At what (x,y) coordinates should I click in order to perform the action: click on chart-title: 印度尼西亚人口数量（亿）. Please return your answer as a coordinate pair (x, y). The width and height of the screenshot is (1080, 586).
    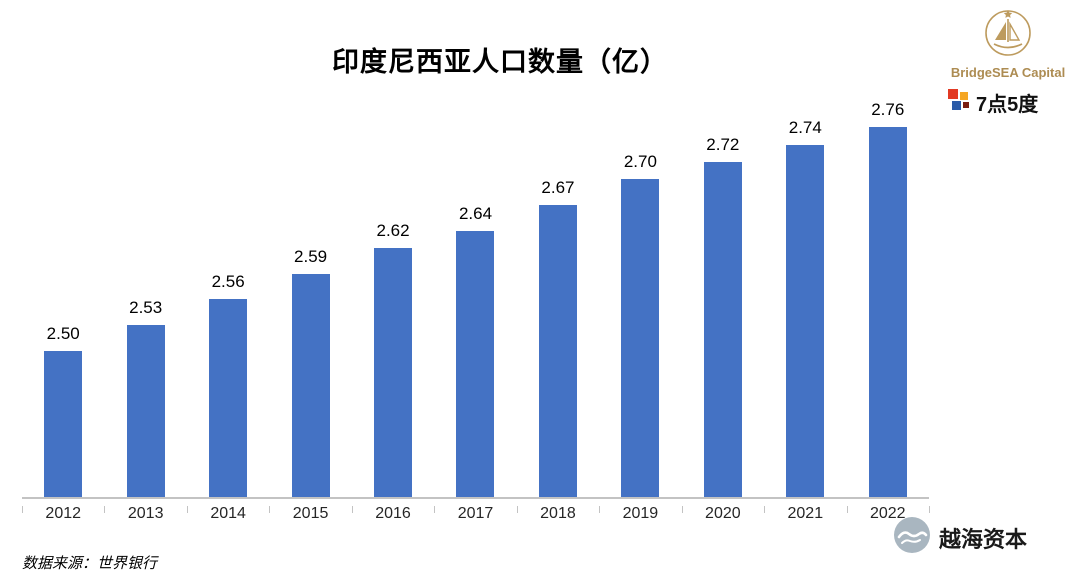
    Looking at the image, I should click on (500, 62).